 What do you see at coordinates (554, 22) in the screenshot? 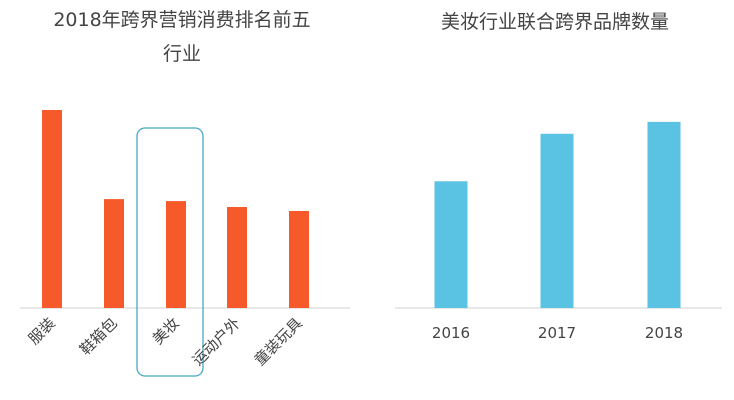
I see `right-chart-title: 美妆行业联合跨界品牌数量` at bounding box center [554, 22].